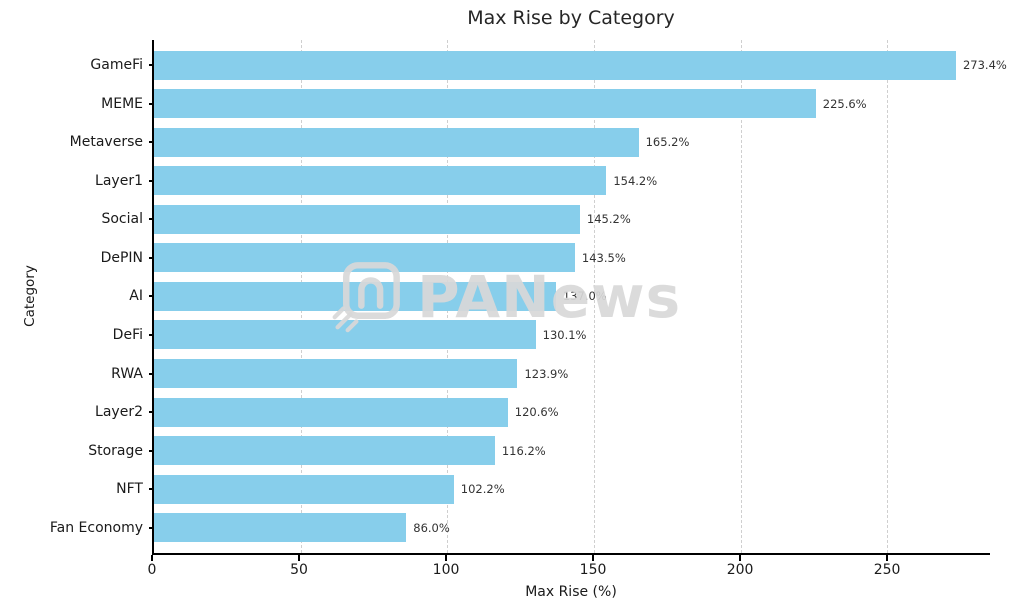 This screenshot has height=611, width=1024. I want to click on bar-row: RWA 123.9%, so click(550, 374).